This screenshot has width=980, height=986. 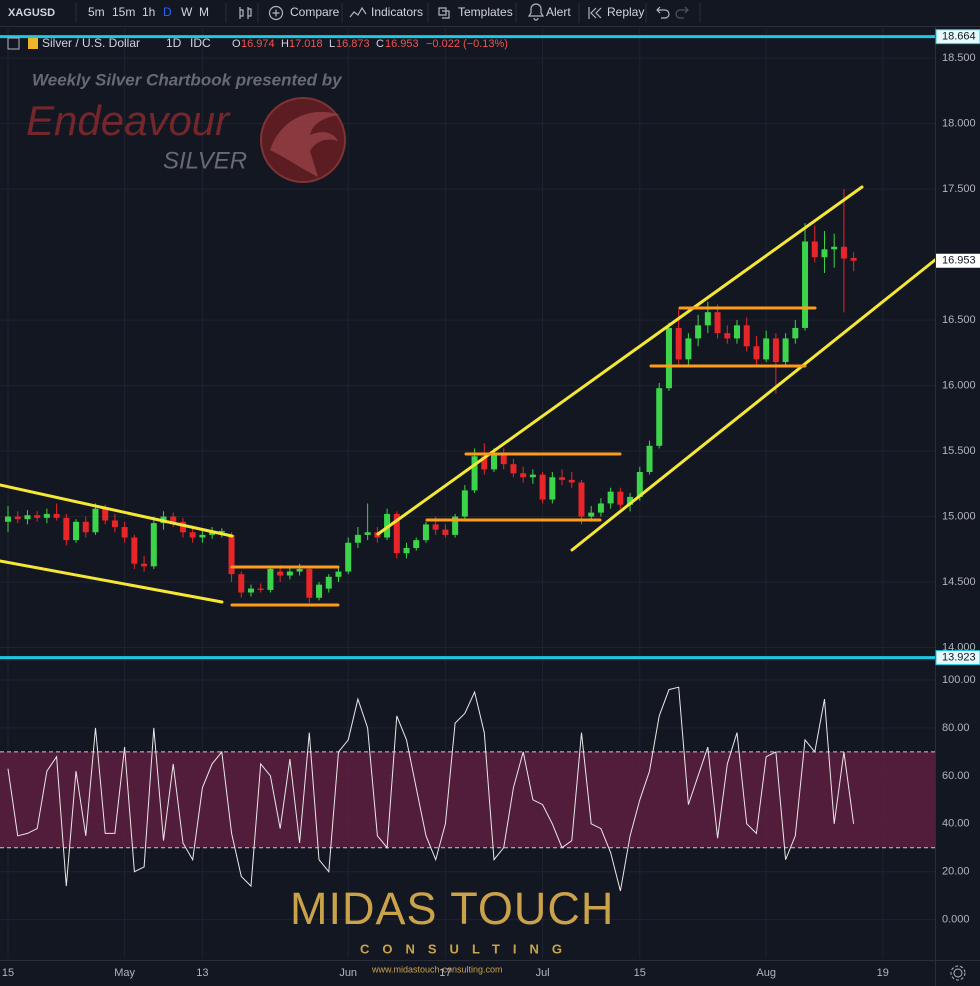 I want to click on y-tick-label: 16.500, so click(x=959, y=320).